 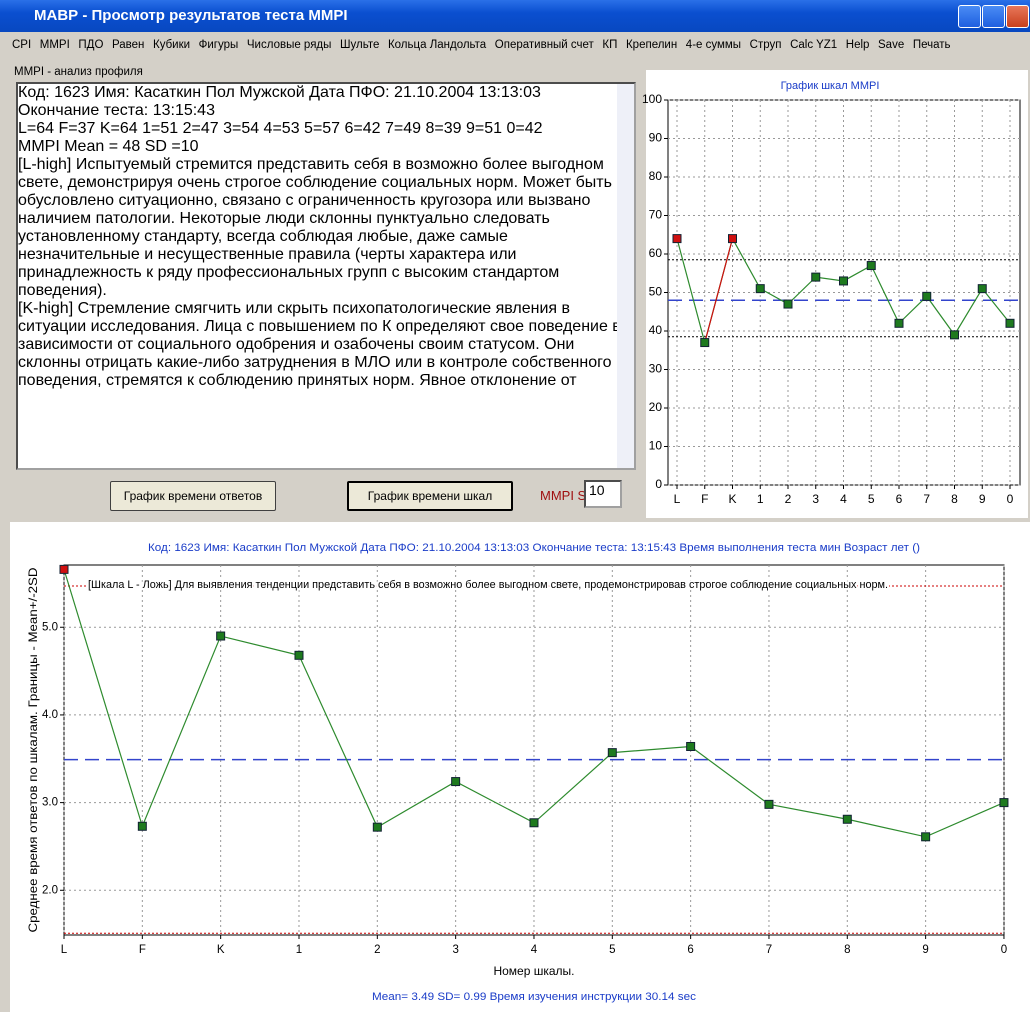 I want to click on menu-item: Save, so click(x=891, y=45).